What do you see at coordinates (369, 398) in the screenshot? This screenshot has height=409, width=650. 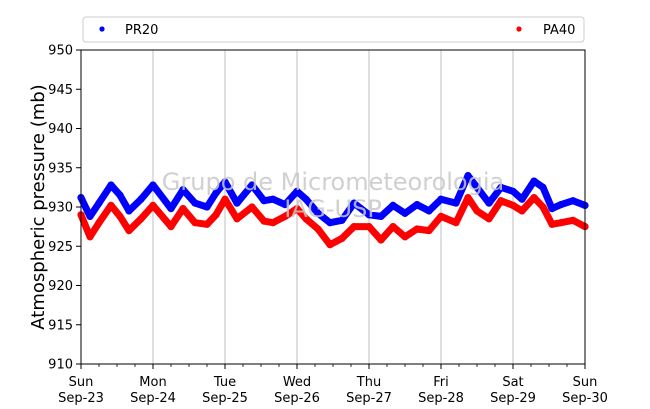 I see `x-tick-date: Sep-27` at bounding box center [369, 398].